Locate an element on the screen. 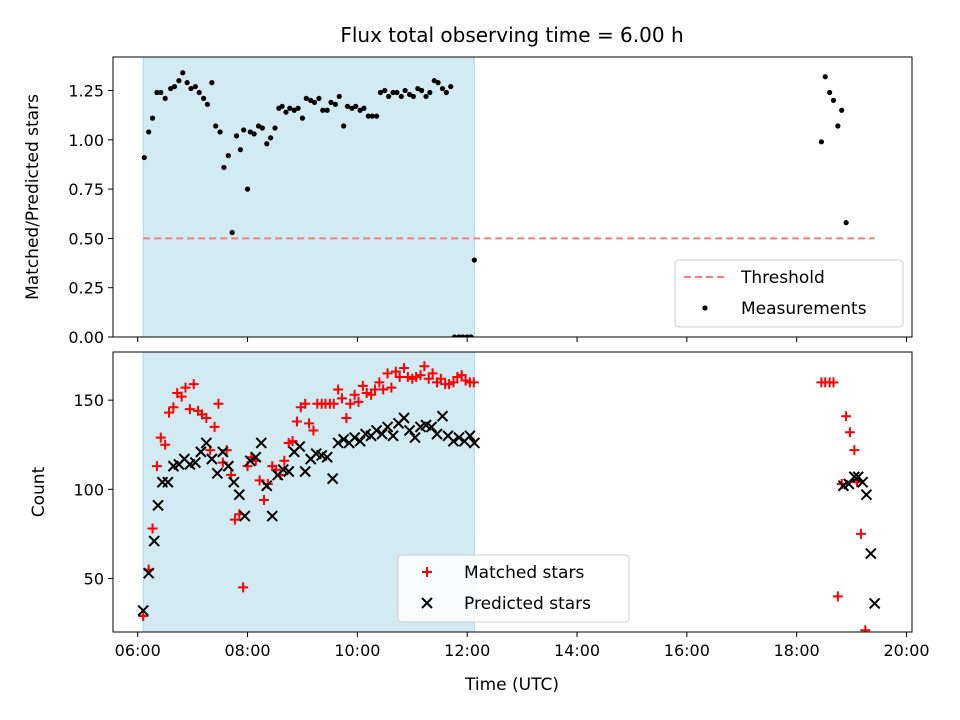 The height and width of the screenshot is (720, 960). legend-predicted-swatch is located at coordinates (427, 603).